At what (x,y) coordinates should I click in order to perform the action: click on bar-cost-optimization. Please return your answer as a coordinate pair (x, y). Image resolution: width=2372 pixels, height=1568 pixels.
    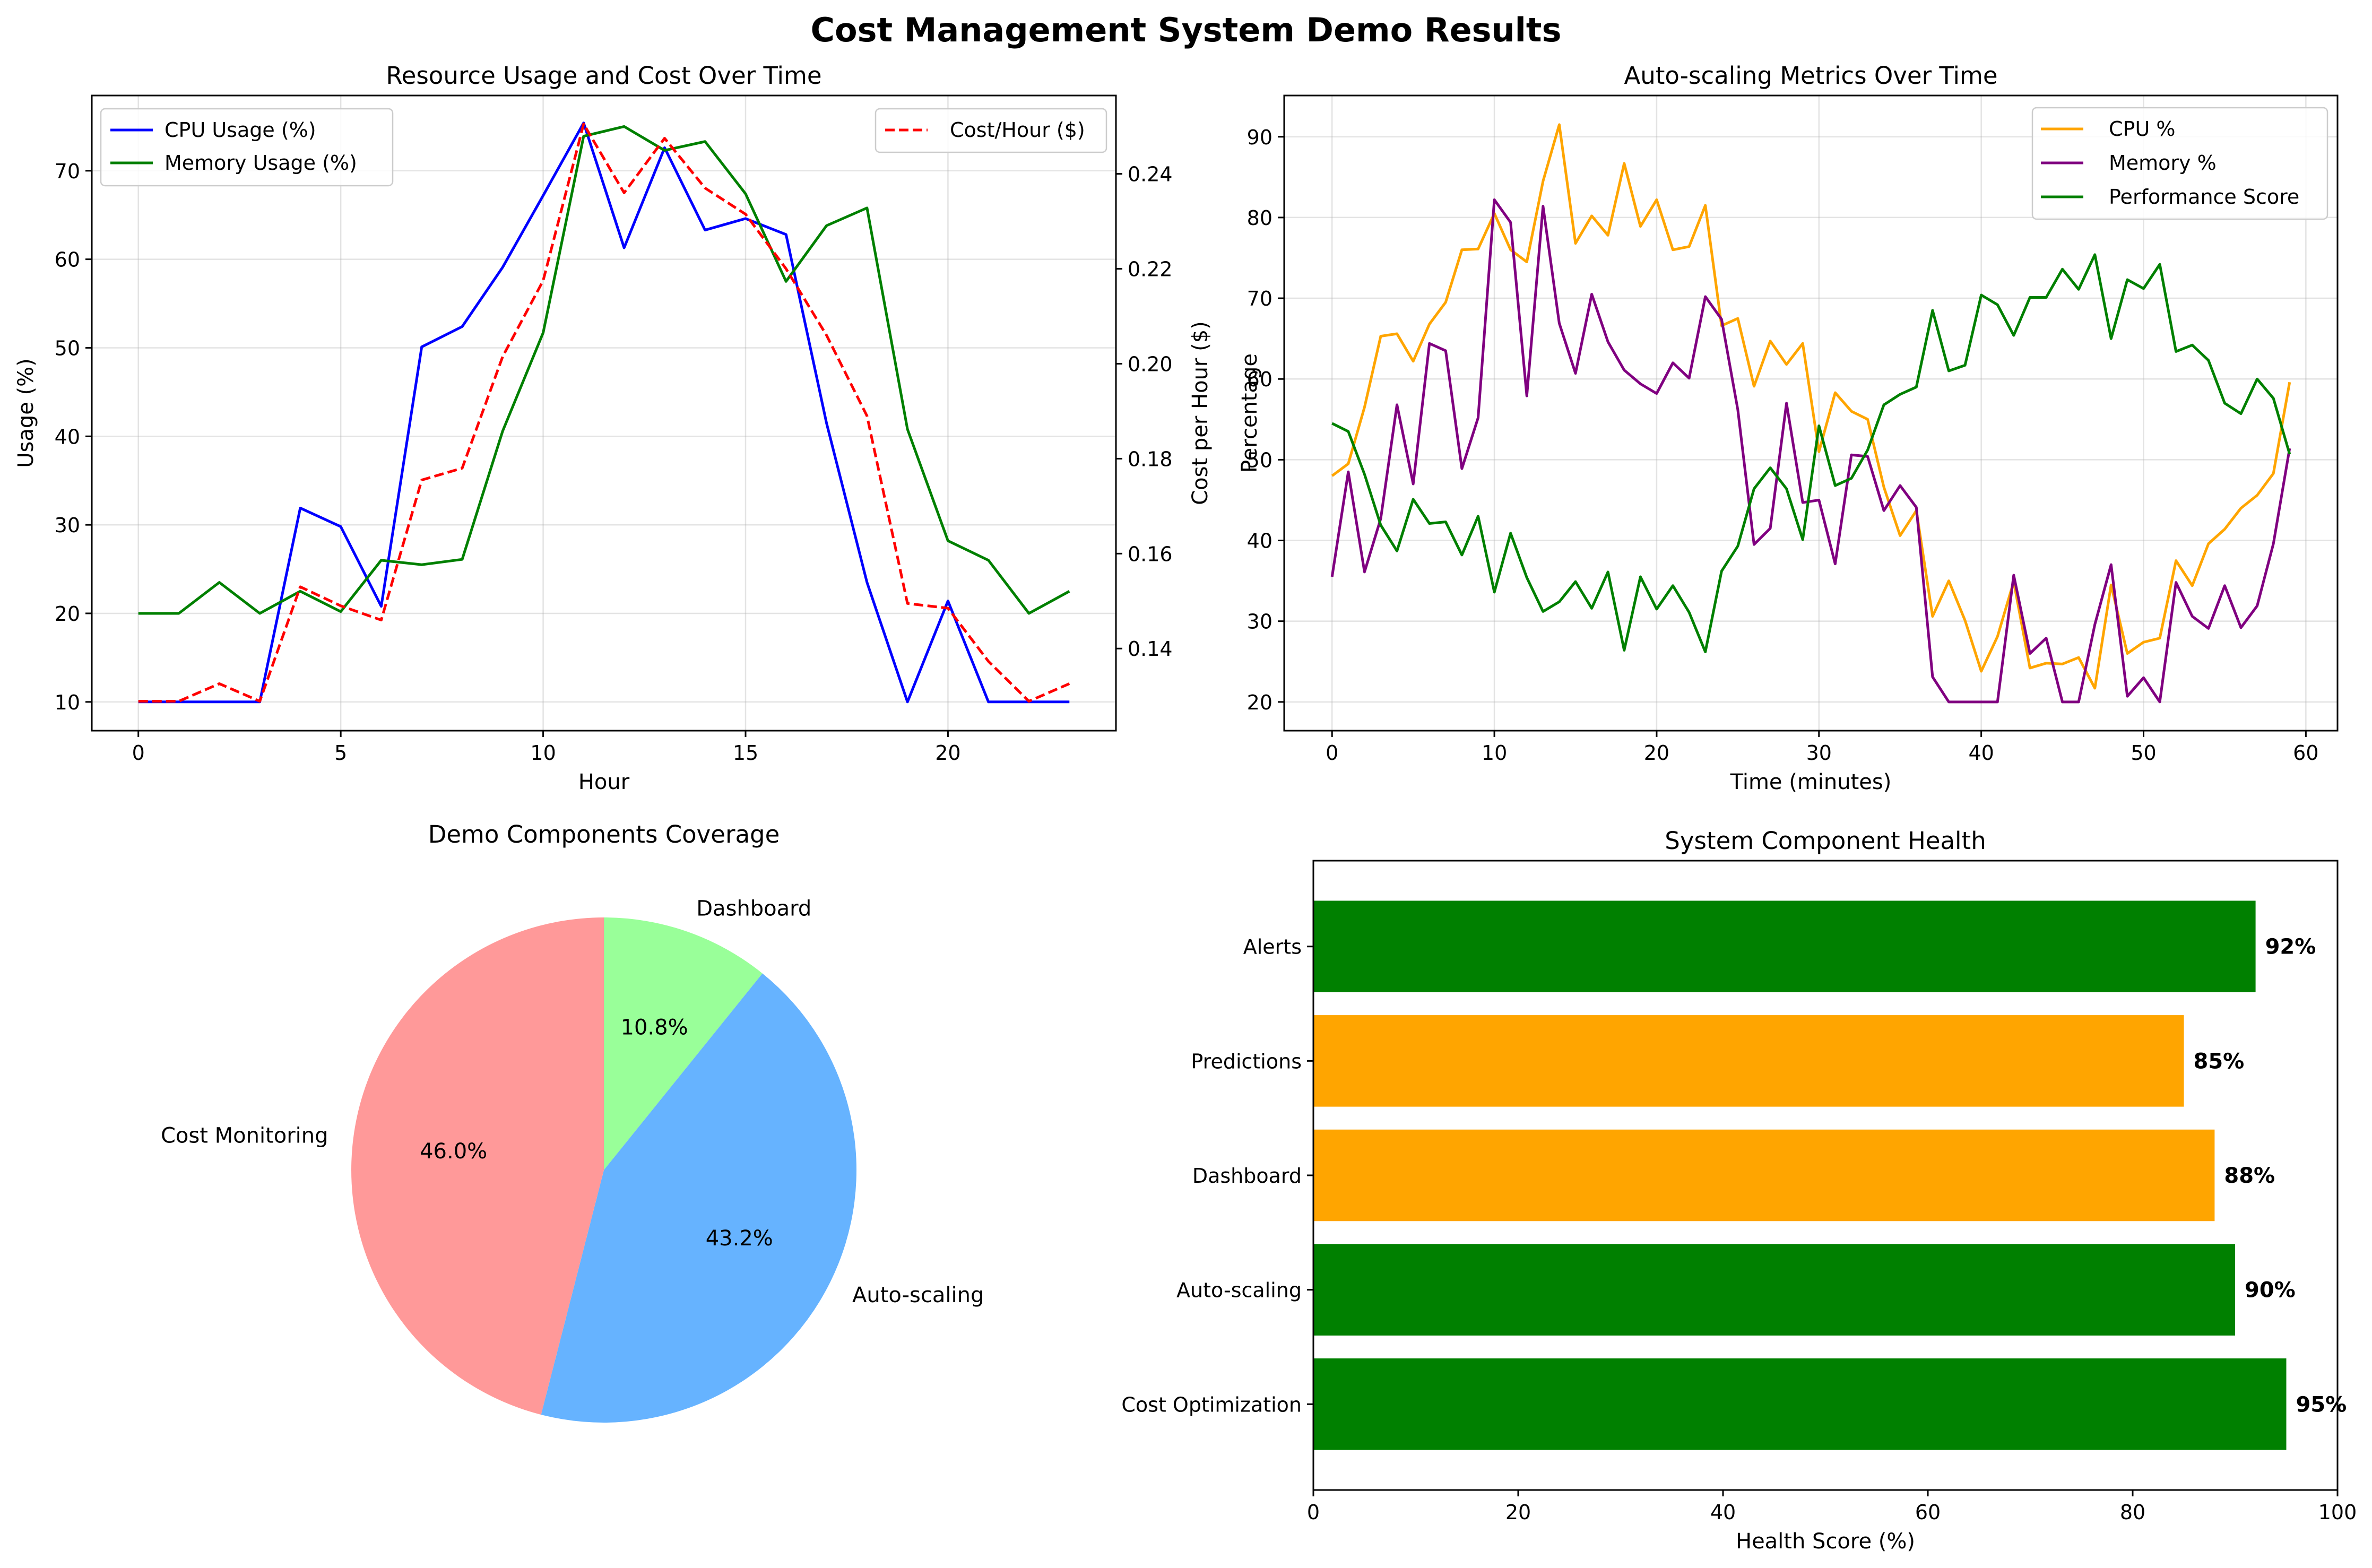
    Looking at the image, I should click on (1800, 1404).